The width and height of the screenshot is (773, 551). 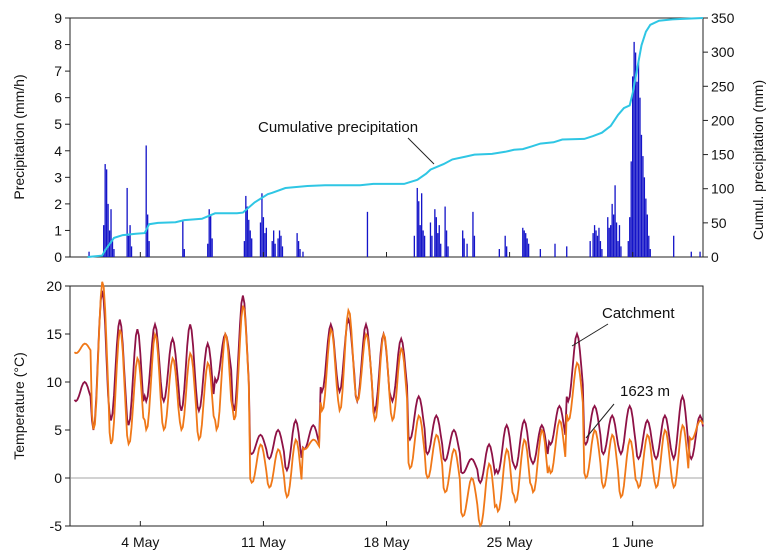 I want to click on cumulative-y-ticks: 0 50 100 150 200 250 300 350, so click(x=719, y=137).